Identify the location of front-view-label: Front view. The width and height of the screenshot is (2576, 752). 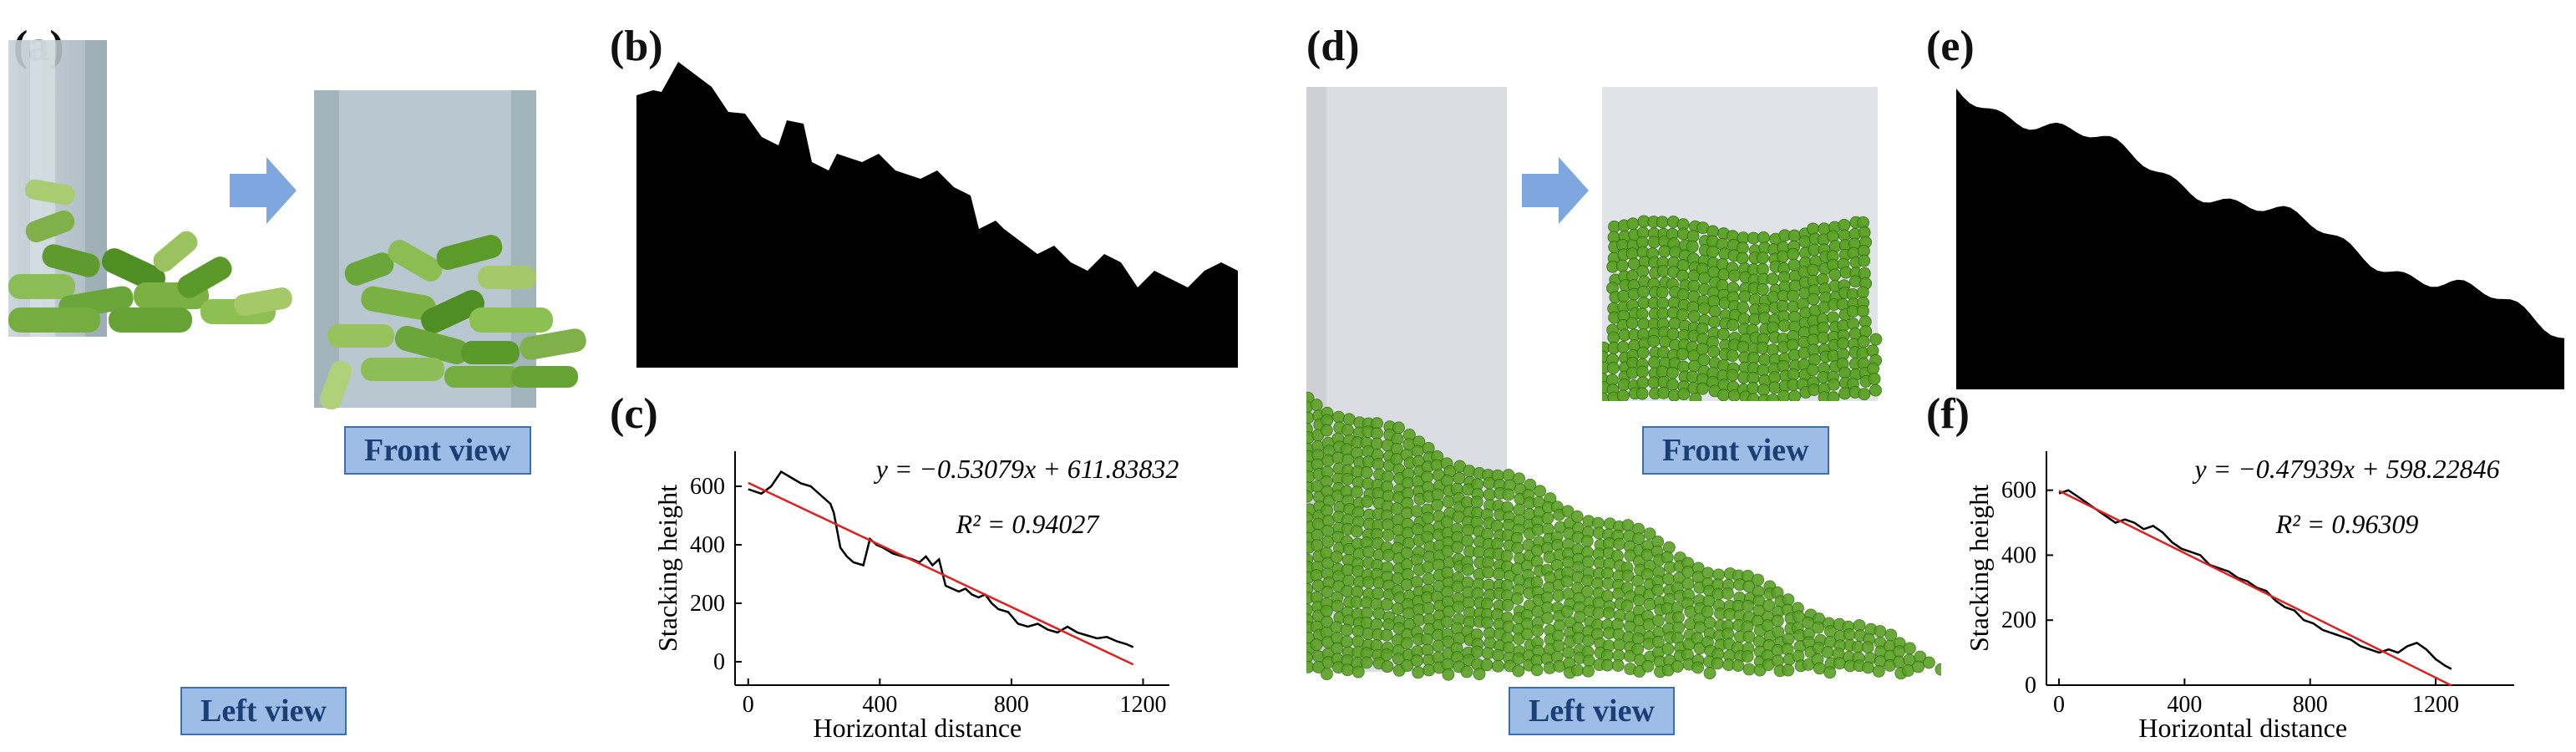
(438, 451).